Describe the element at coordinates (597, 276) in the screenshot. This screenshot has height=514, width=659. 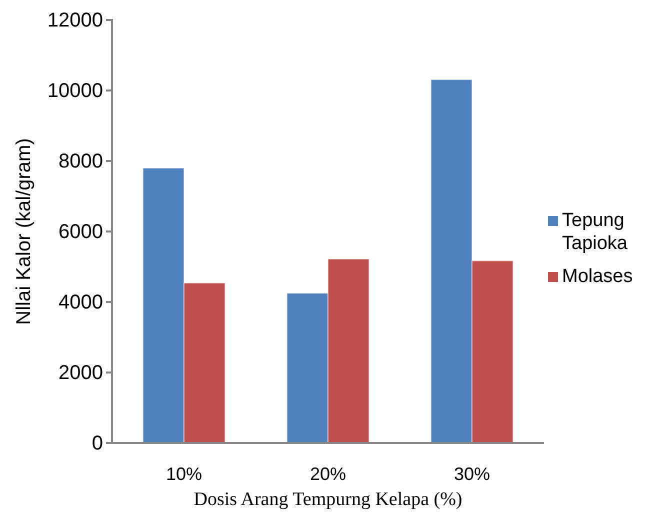
I see `legend-label: Molases` at that location.